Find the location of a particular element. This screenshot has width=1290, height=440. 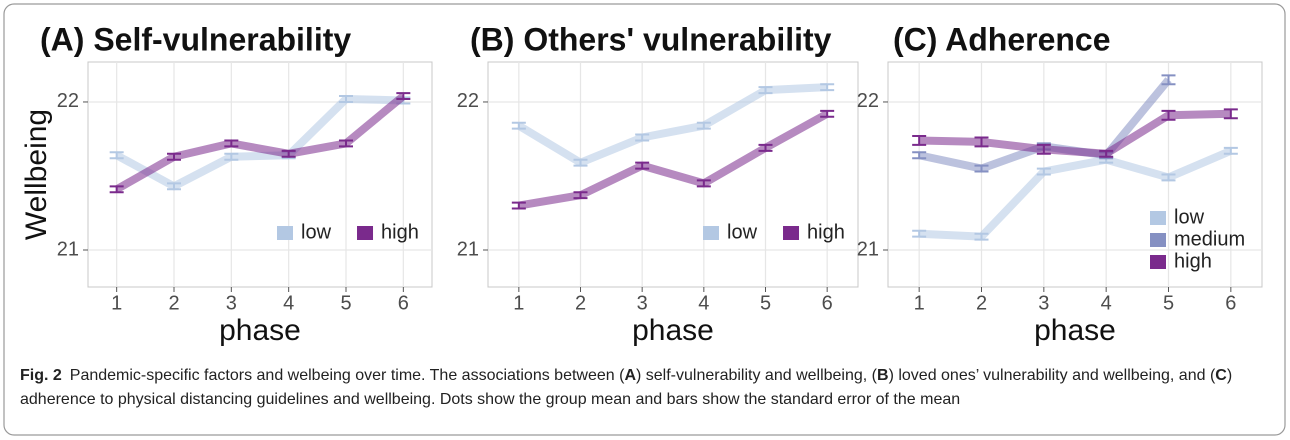

chart-title: (B) Others' vulnerability is located at coordinates (651, 39).